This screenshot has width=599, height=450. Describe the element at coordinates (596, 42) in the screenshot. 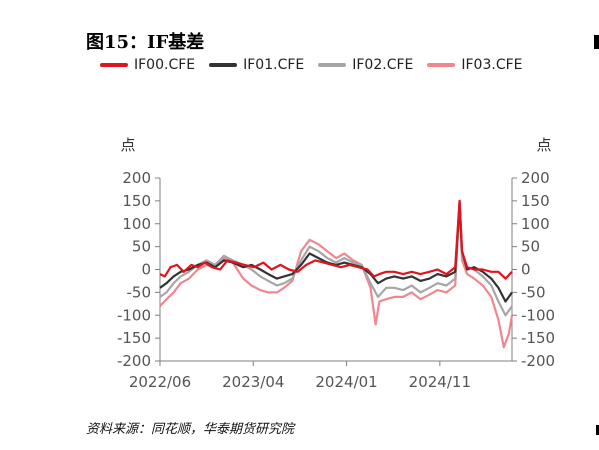

I see `page-edge-fragment-top` at that location.